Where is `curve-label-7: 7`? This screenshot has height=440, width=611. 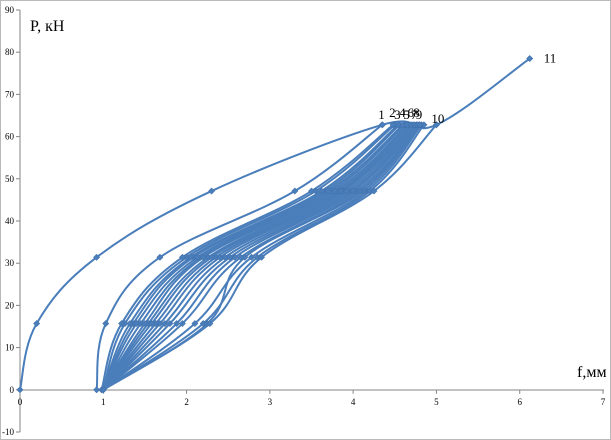
curve-label-7: 7 is located at coordinates (414, 114).